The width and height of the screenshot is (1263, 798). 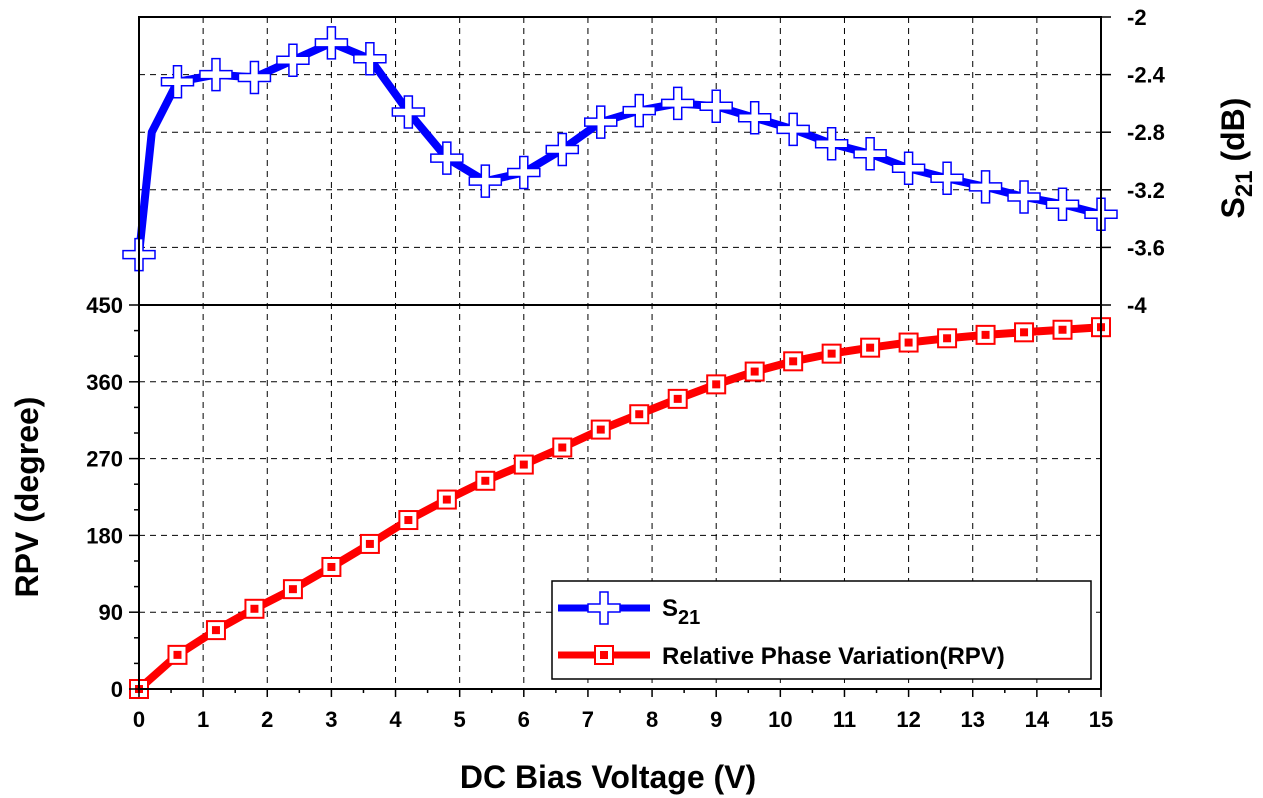 I want to click on legend-s21-label-main: S, so click(x=670, y=608).